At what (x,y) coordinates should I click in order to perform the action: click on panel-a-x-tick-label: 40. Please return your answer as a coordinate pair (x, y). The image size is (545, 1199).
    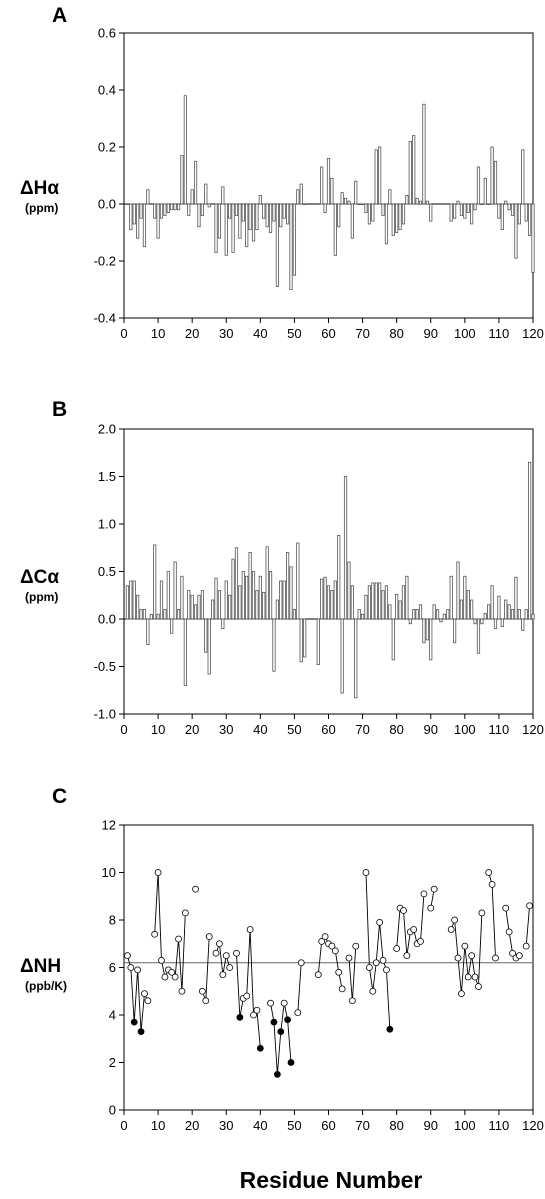
    Looking at the image, I should click on (260, 333).